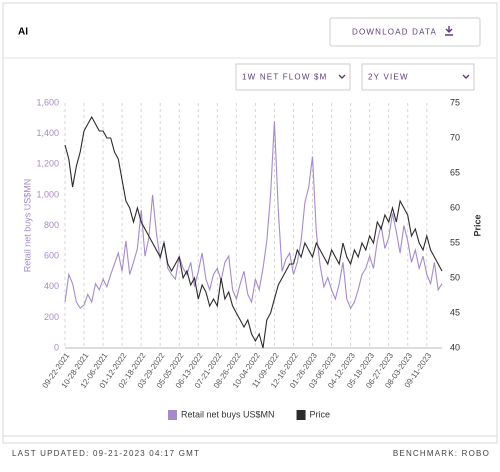  Describe the element at coordinates (51, 286) in the screenshot. I see `y-tick-label: 400` at that location.